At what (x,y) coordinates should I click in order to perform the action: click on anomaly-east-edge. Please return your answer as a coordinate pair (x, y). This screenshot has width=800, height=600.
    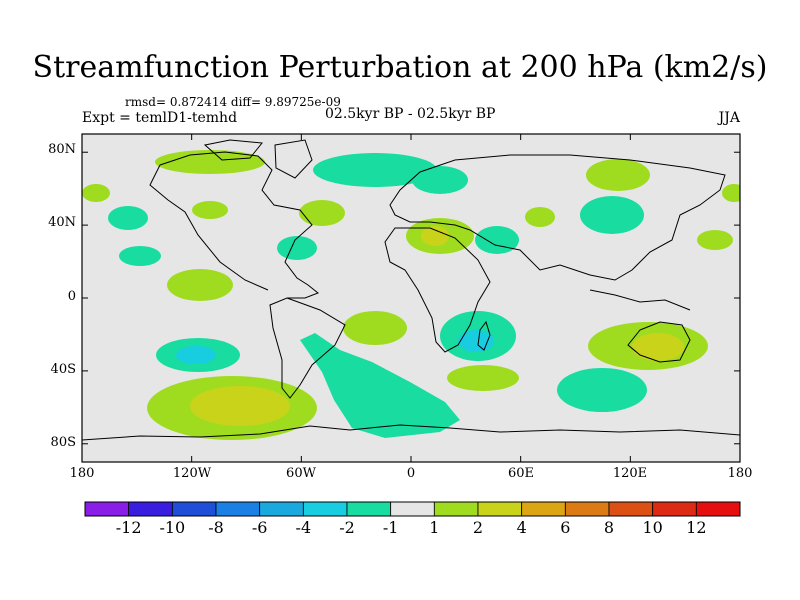
    Looking at the image, I should click on (731, 193).